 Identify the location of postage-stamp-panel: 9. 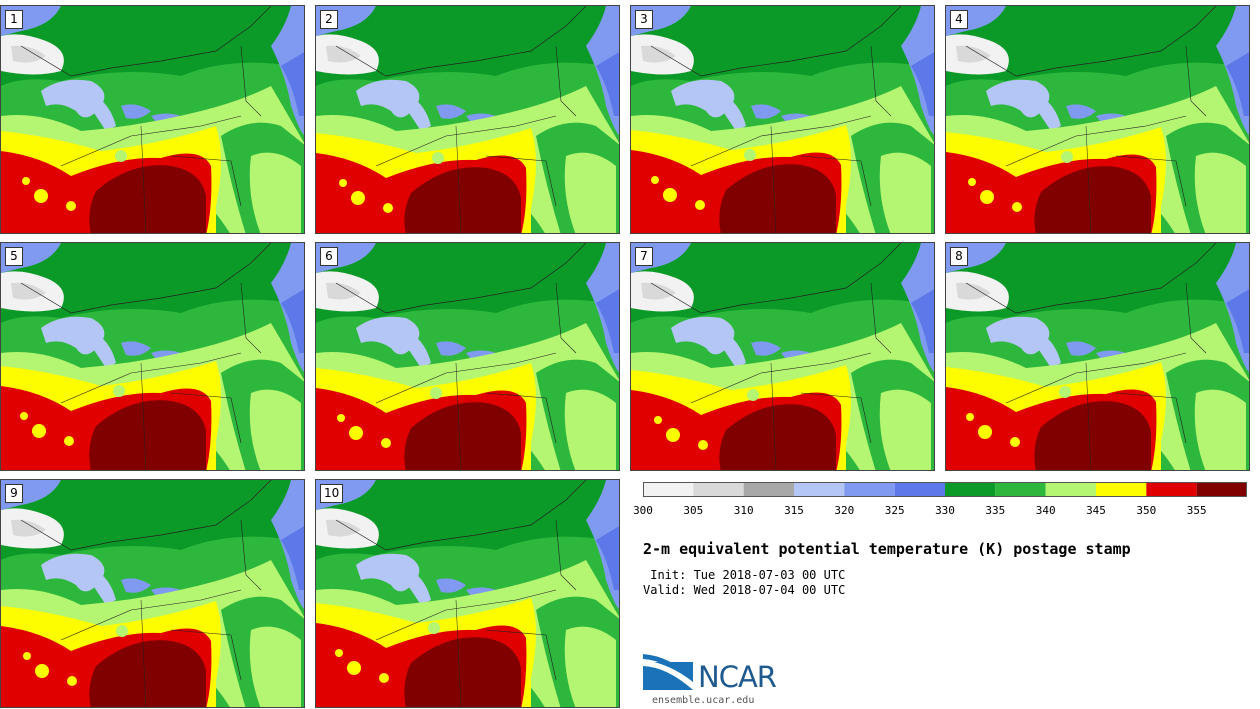
(152, 593).